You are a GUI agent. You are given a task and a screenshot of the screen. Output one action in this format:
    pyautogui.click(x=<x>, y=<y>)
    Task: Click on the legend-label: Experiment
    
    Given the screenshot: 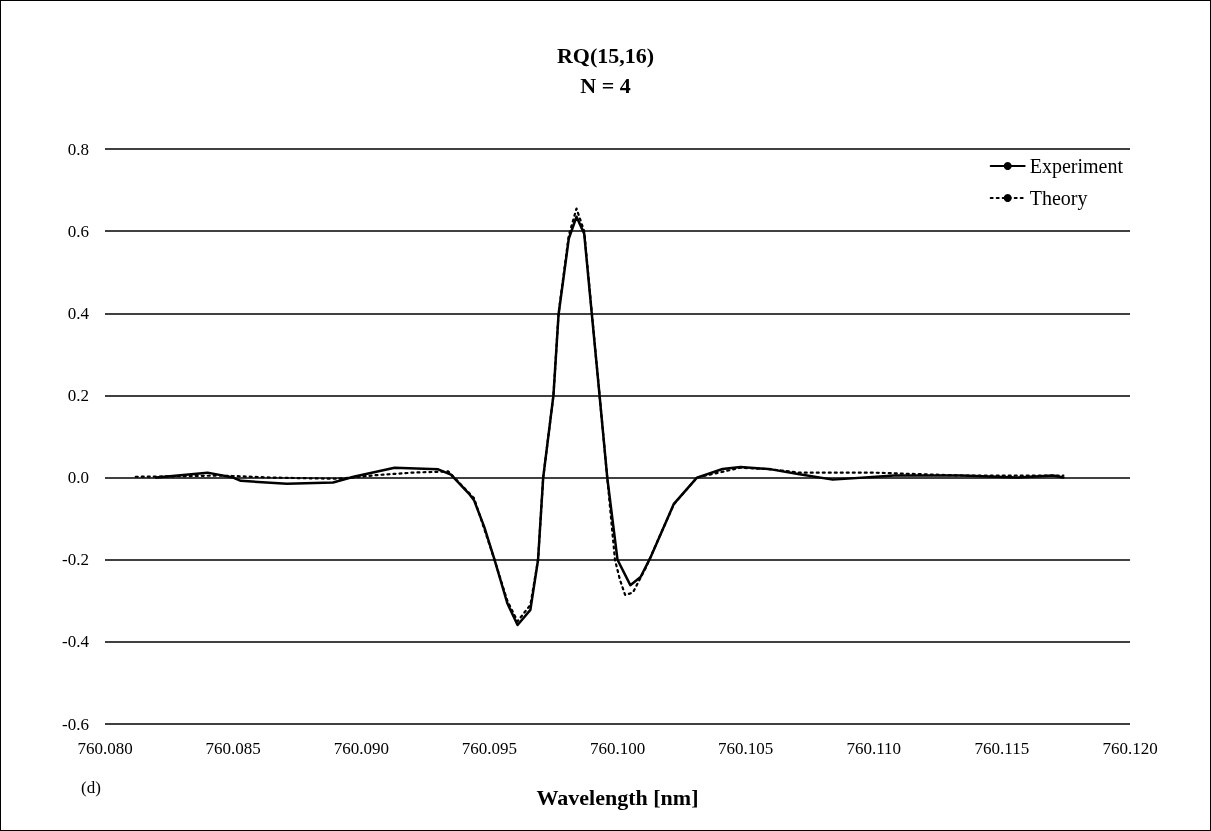 What is the action you would take?
    pyautogui.click(x=1076, y=166)
    